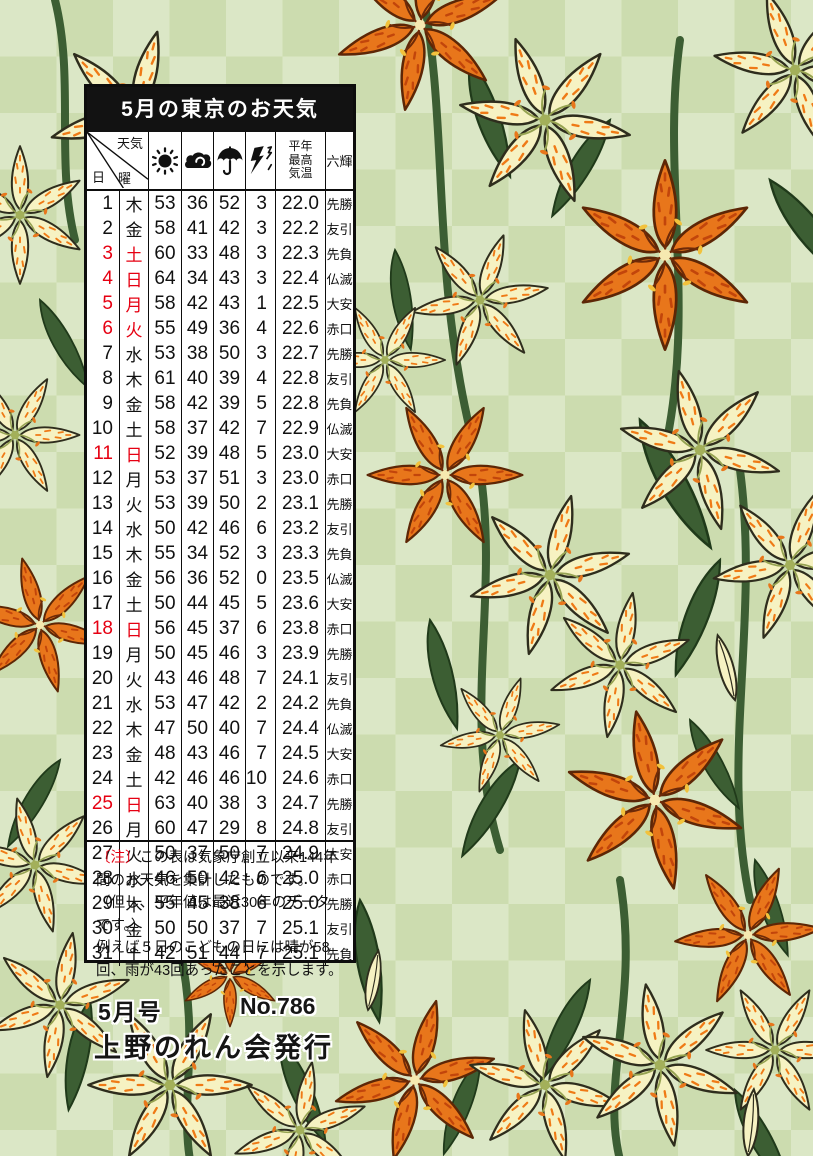 The height and width of the screenshot is (1156, 813). What do you see at coordinates (278, 1006) in the screenshot?
I see `footer-issue-number: No.786` at bounding box center [278, 1006].